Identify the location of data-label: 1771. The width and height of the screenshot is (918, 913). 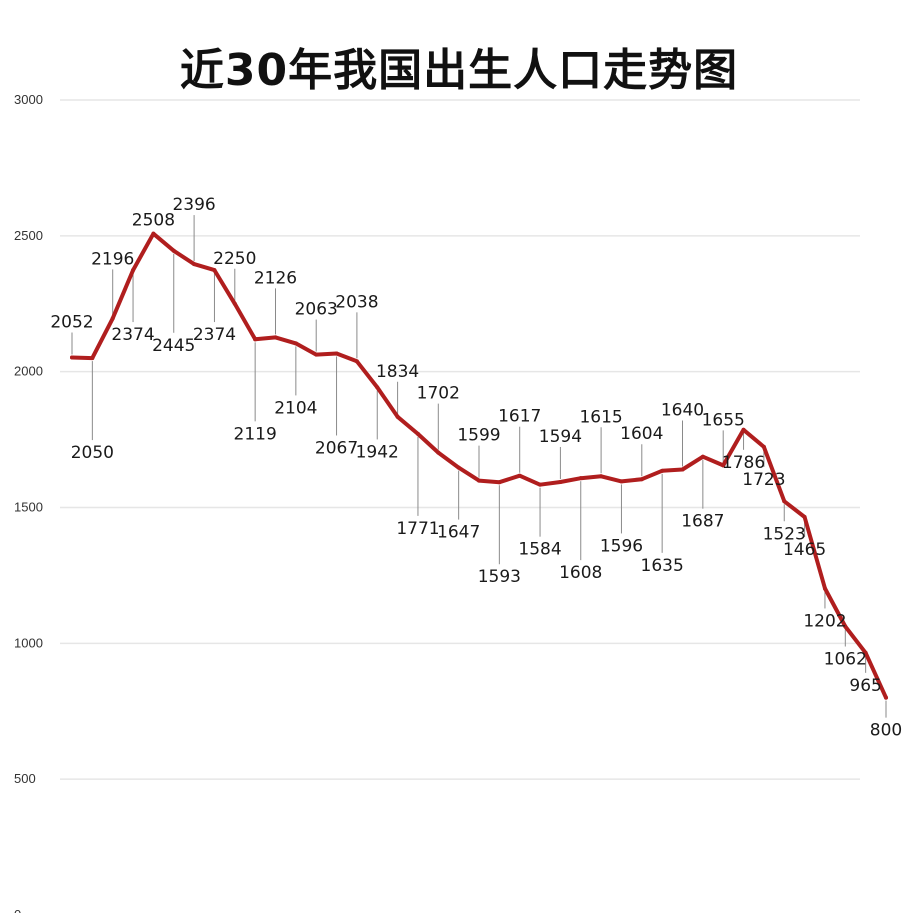
(417, 529).